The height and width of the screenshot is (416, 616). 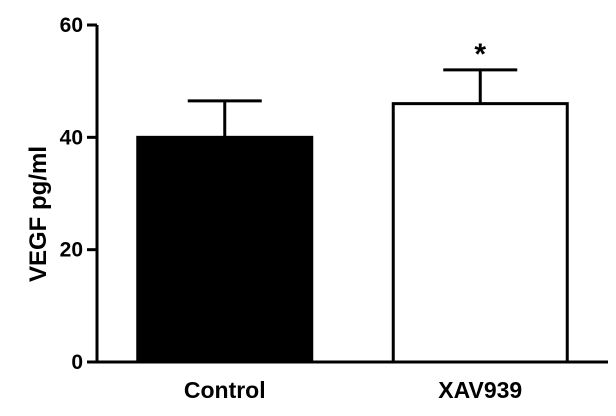 I want to click on y-tick-label: 60, so click(x=71, y=25).